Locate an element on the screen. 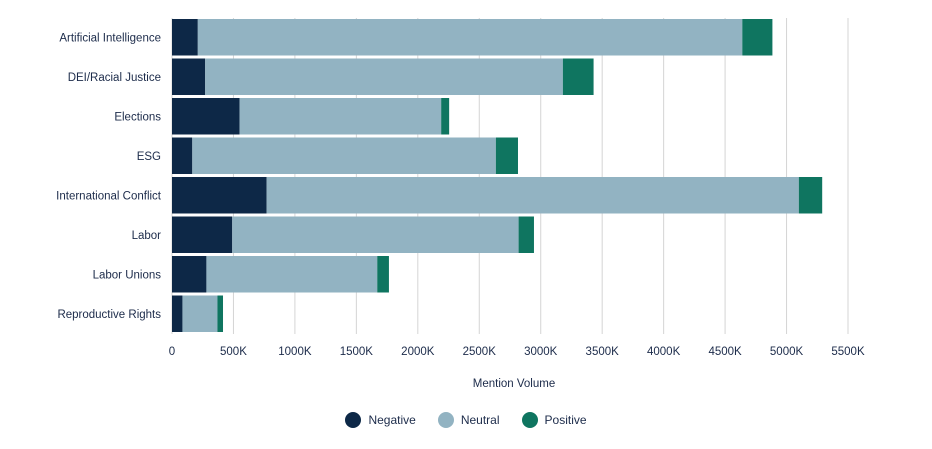 The image size is (932, 449). category-label: DEI/Racial Justice is located at coordinates (114, 78).